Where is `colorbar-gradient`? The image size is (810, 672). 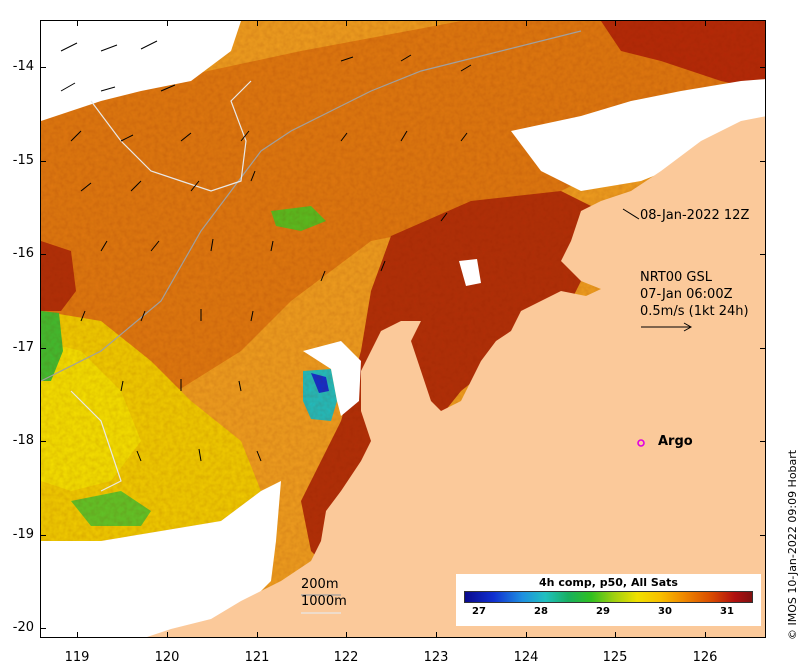 colorbar-gradient is located at coordinates (608, 597).